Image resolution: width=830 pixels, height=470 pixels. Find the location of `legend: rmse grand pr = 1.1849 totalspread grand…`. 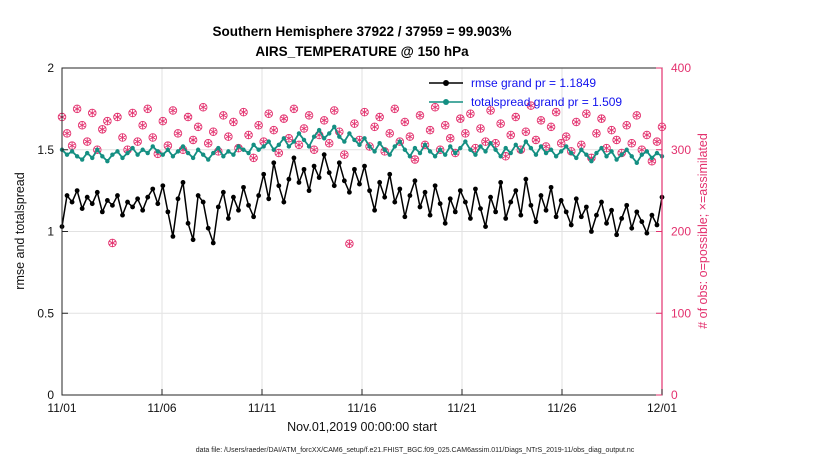

legend: rmse grand pr = 1.1849 totalspread grand… is located at coordinates (525, 92).